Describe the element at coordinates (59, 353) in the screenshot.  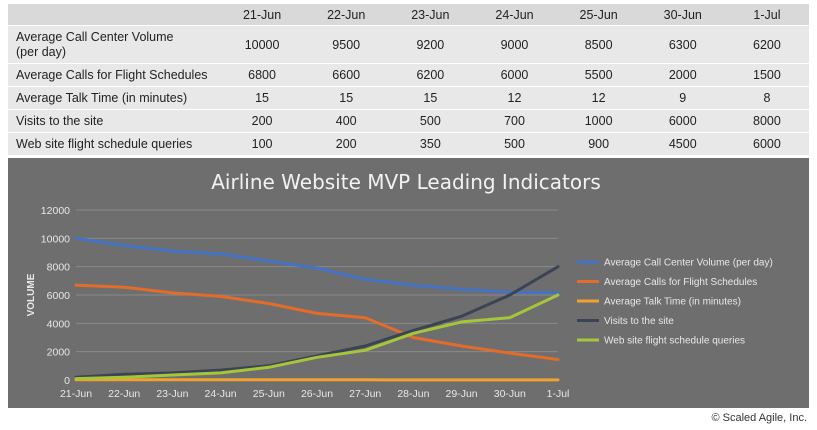
I see `y-tick-label: 2000` at that location.